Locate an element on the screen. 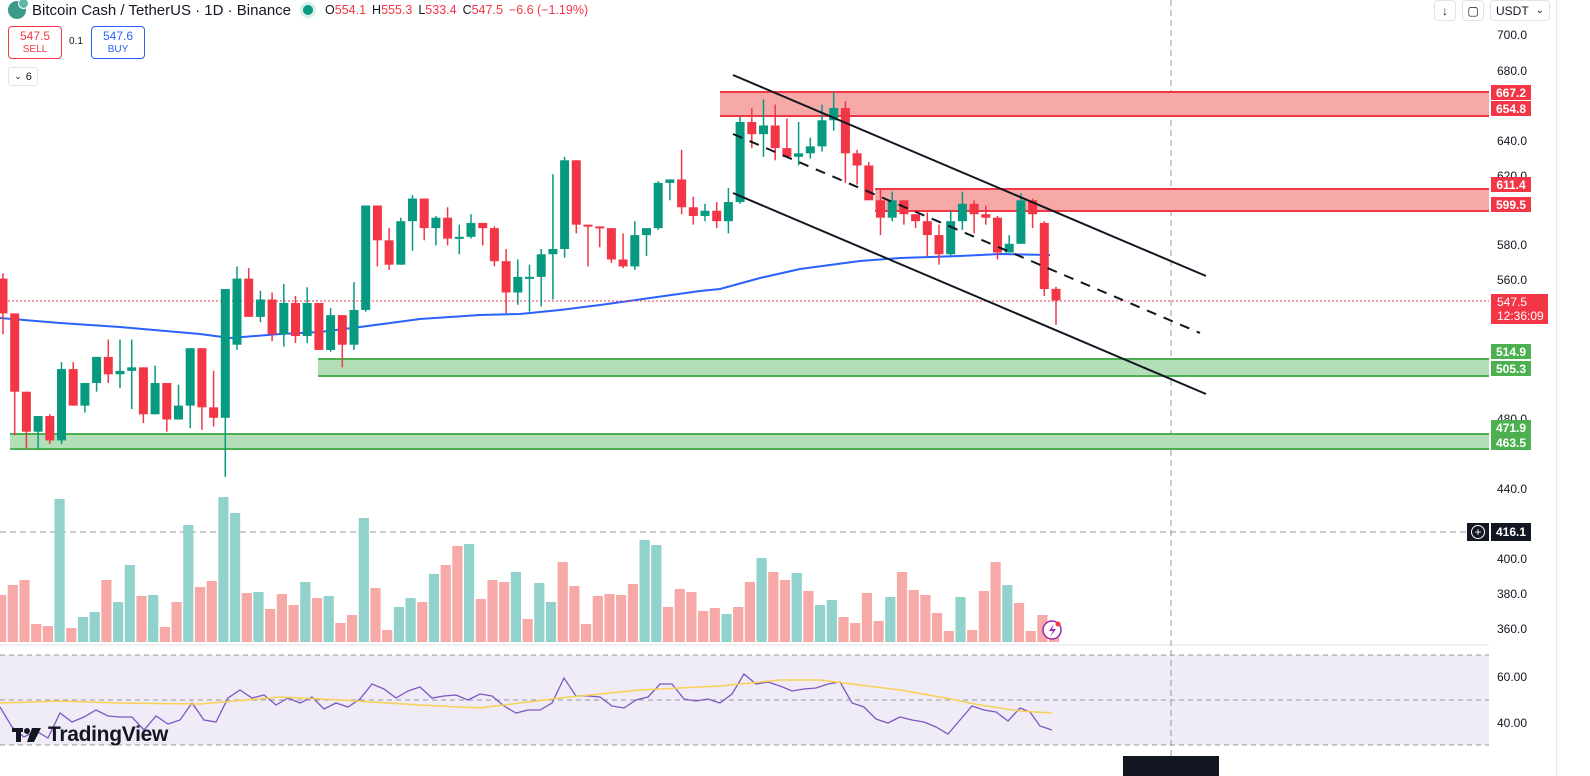  fullscreen-button: ▢ is located at coordinates (1473, 10).